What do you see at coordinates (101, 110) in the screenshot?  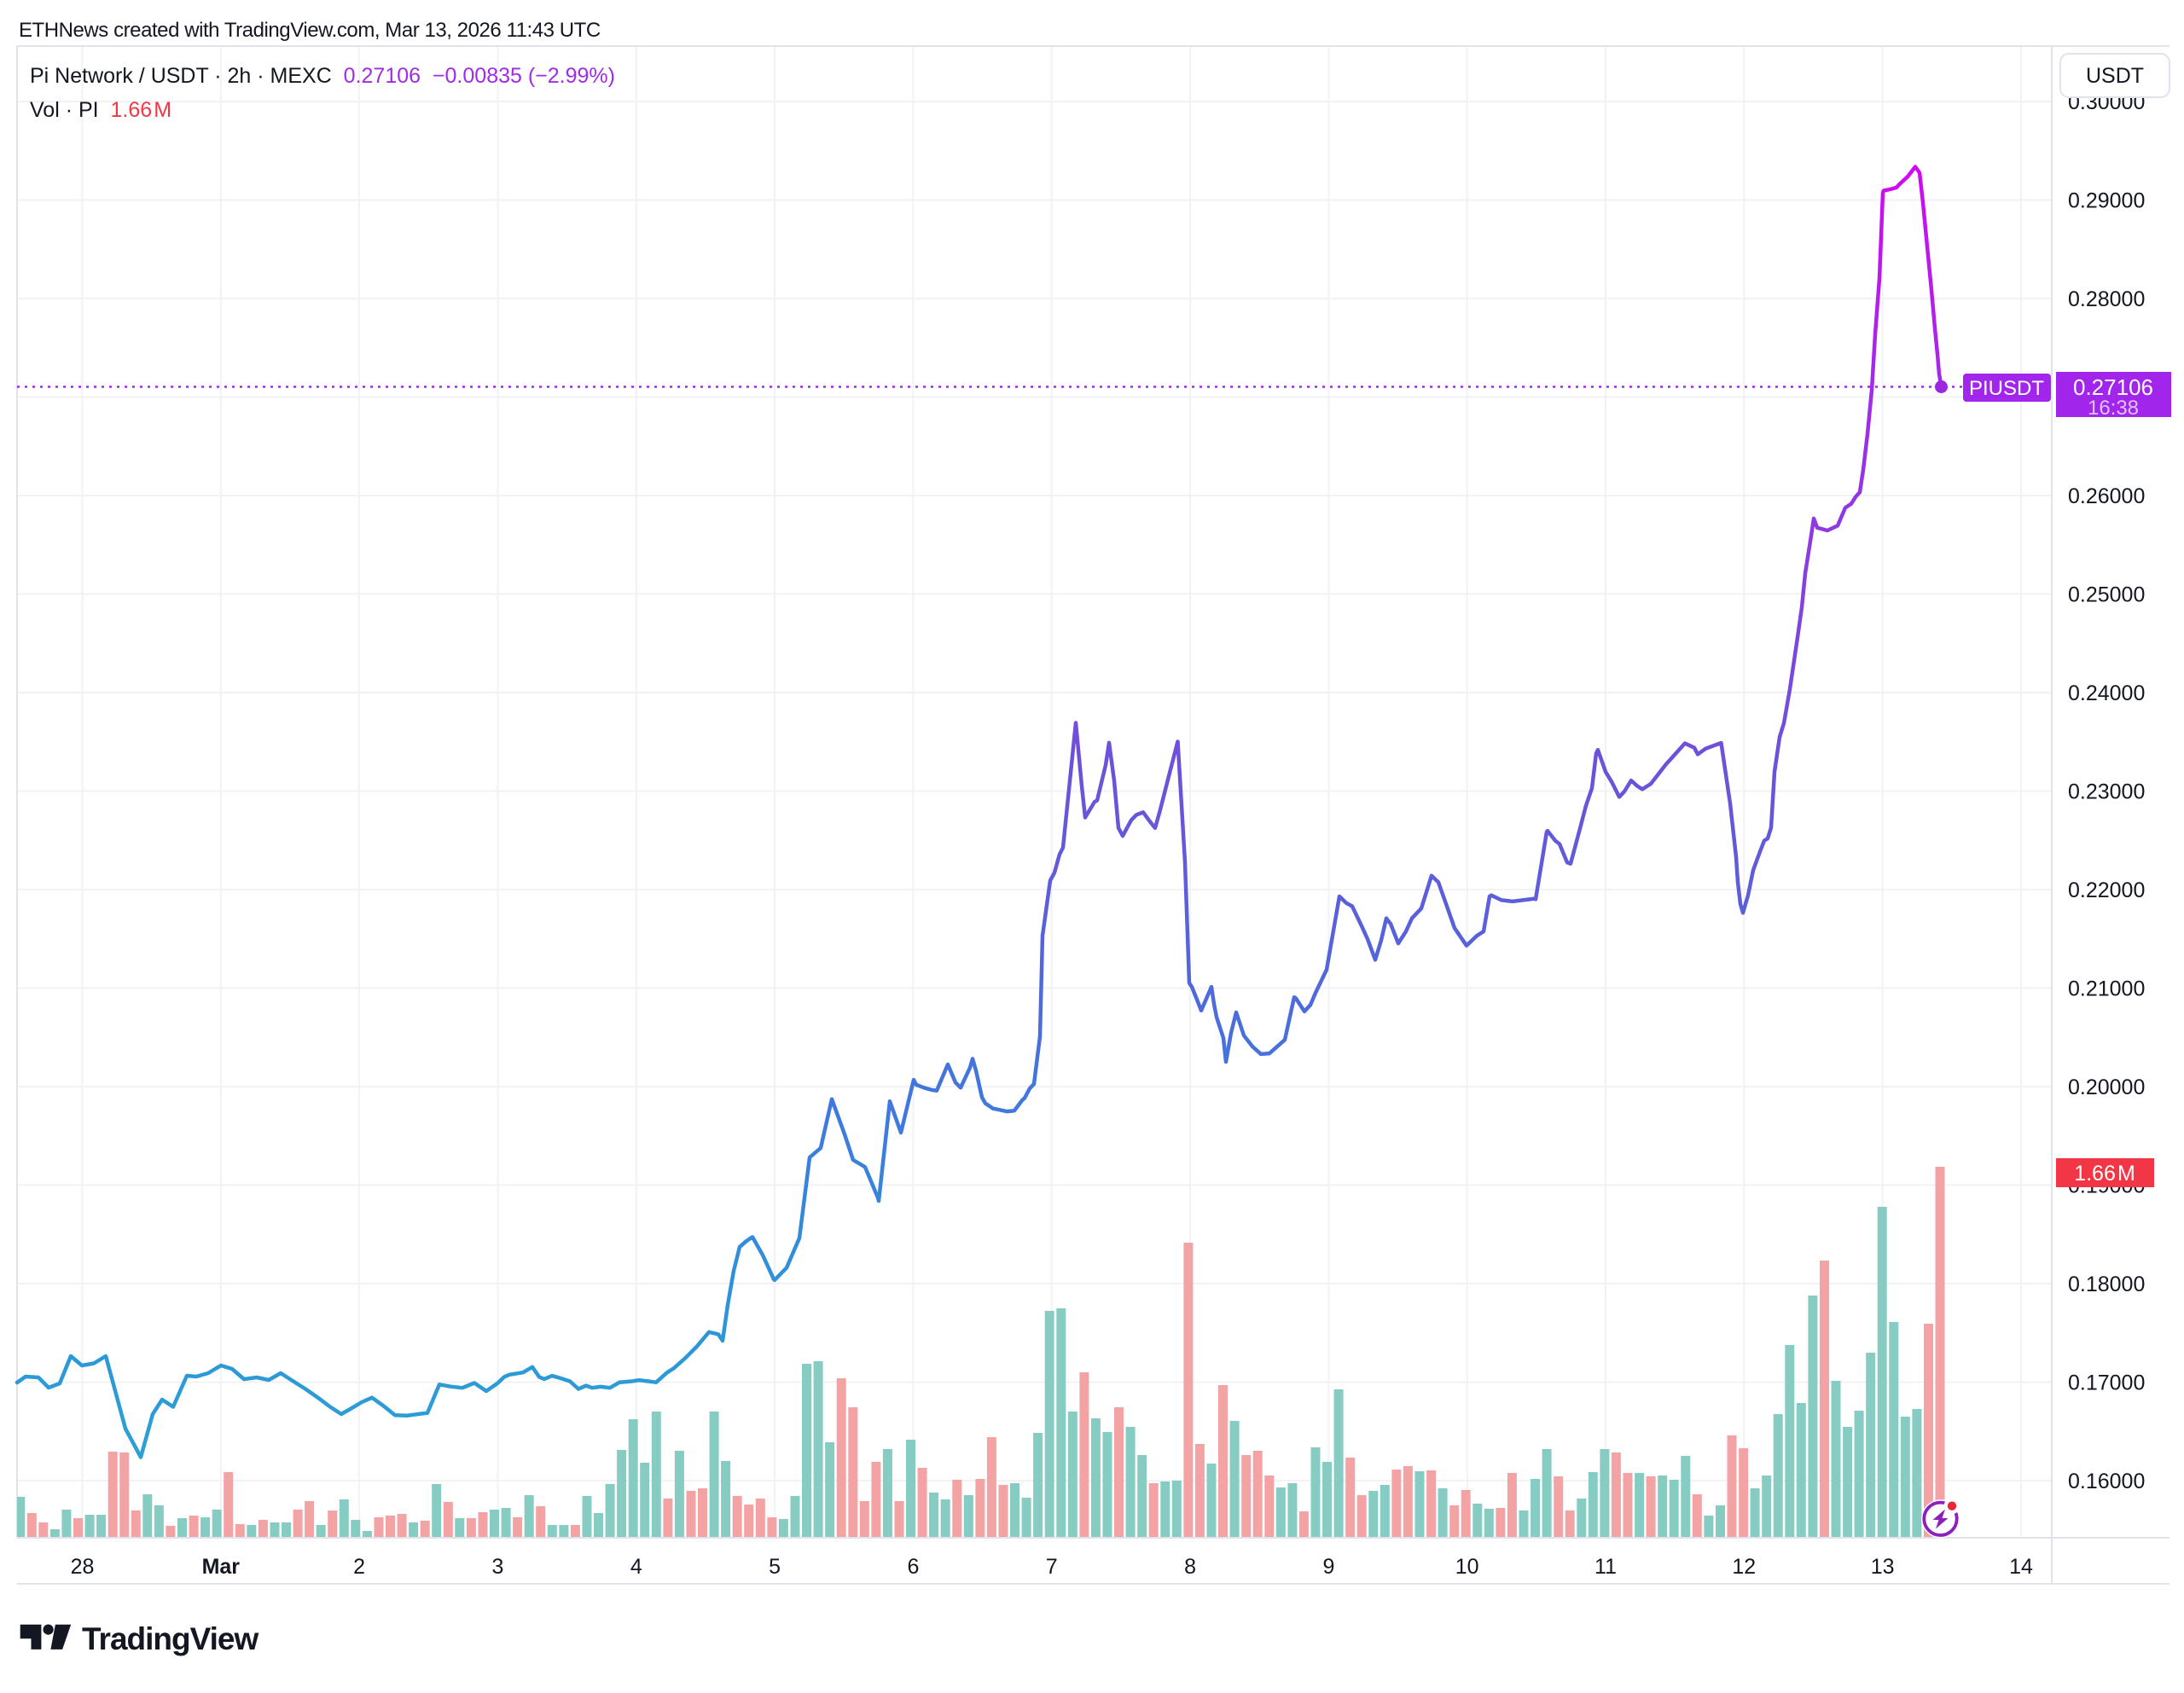 I see `svg-text: Vol · PI 1.66 M` at bounding box center [101, 110].